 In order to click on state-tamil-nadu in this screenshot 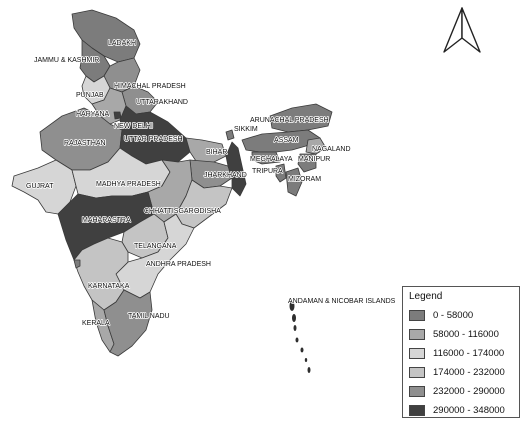, I will do `click(128, 323)`.